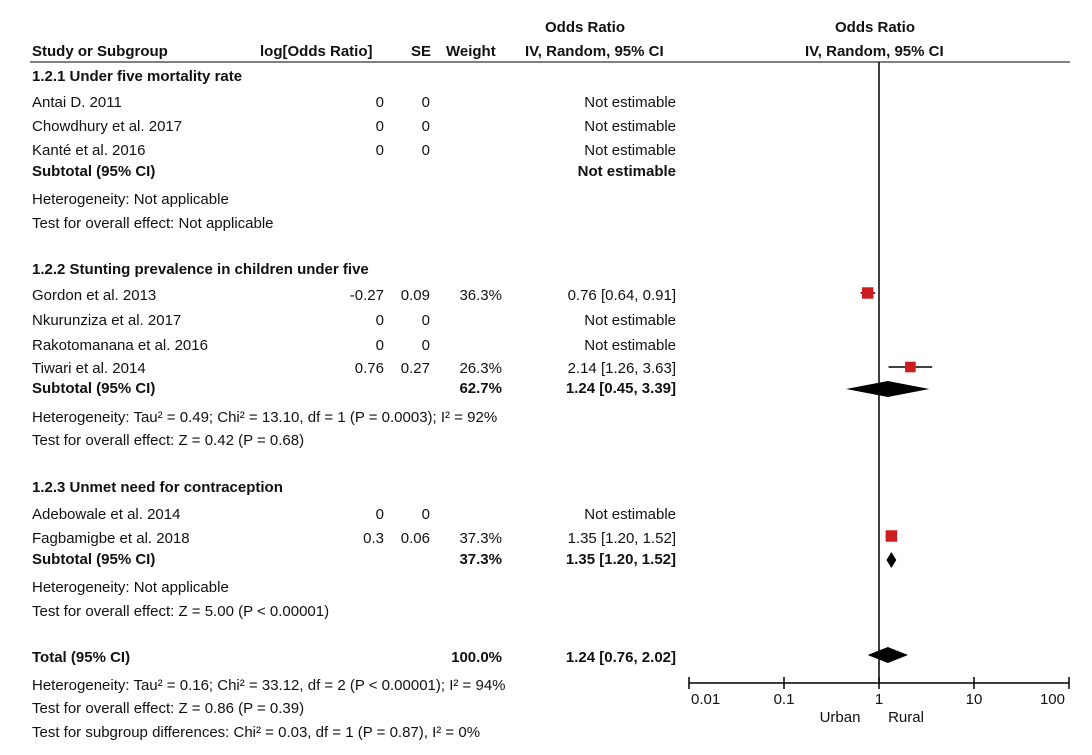 The width and height of the screenshot is (1092, 755). What do you see at coordinates (840, 717) in the screenshot?
I see `favours-left-label: Urban` at bounding box center [840, 717].